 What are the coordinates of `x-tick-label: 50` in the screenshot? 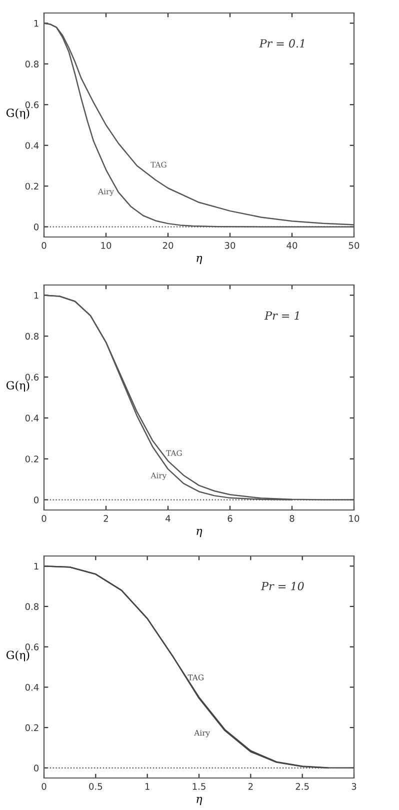 It's located at (354, 245).